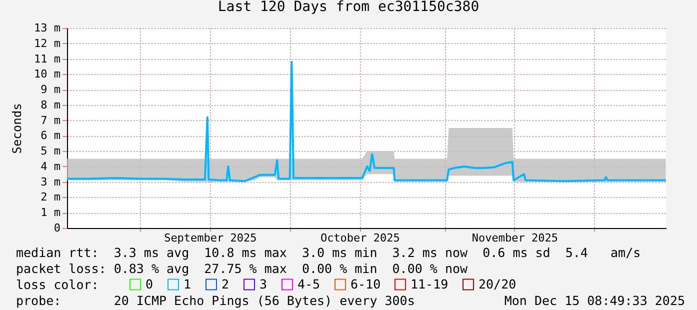 The image size is (697, 310). I want to click on legend-label: 11-19, so click(429, 284).